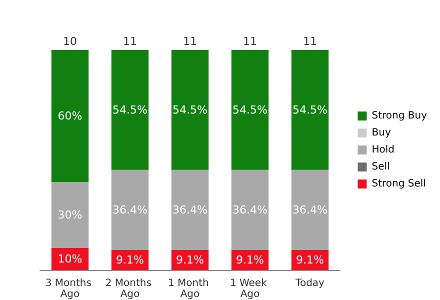  I want to click on x-tick-label: Today, so click(309, 283).